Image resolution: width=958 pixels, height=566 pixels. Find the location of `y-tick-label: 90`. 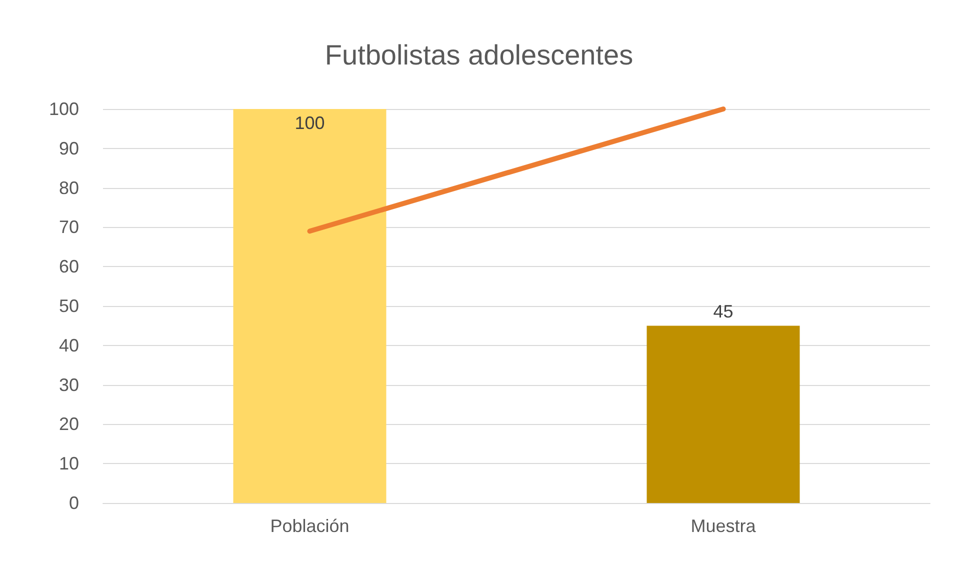

y-tick-label: 90 is located at coordinates (68, 148).